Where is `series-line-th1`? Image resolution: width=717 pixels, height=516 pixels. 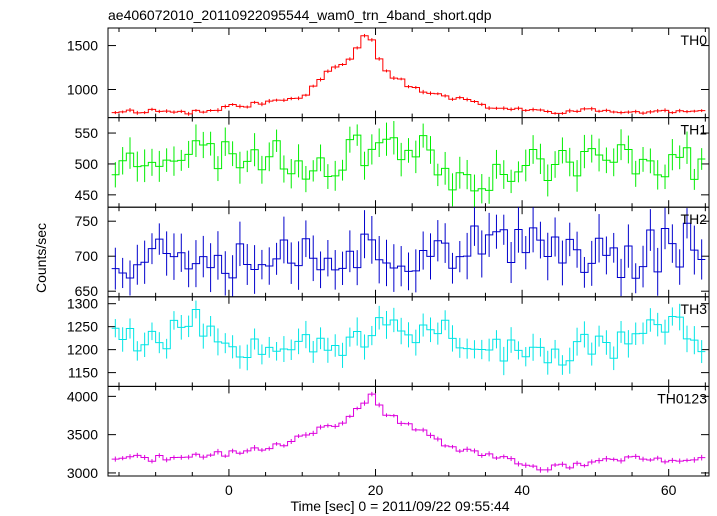 series-line-th1 is located at coordinates (408, 163).